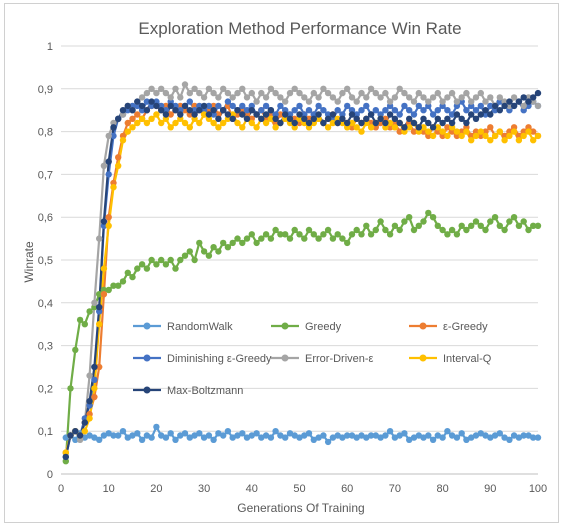  Describe the element at coordinates (156, 489) in the screenshot. I see `x-tick-label: 20` at that location.